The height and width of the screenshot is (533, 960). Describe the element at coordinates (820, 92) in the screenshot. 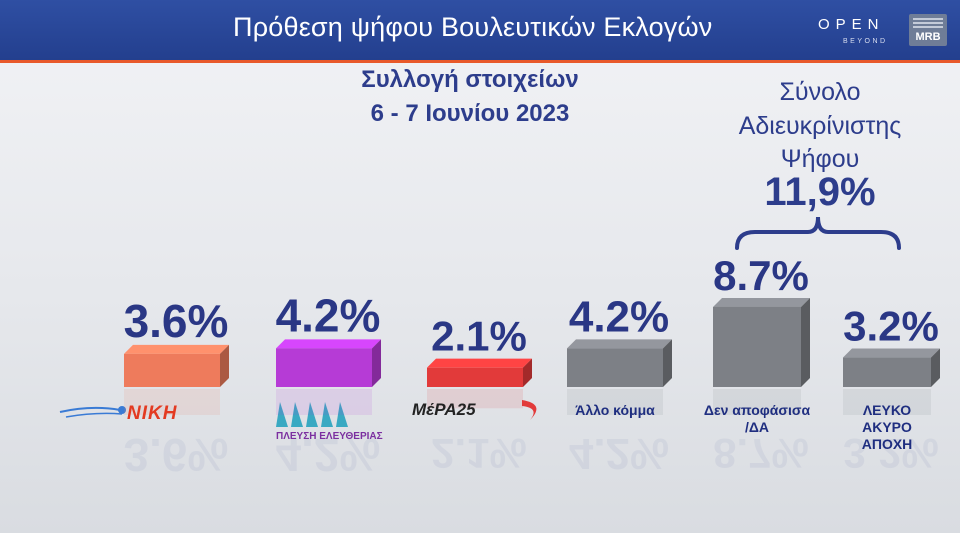

I see `summary-line1: Σύνολο` at that location.